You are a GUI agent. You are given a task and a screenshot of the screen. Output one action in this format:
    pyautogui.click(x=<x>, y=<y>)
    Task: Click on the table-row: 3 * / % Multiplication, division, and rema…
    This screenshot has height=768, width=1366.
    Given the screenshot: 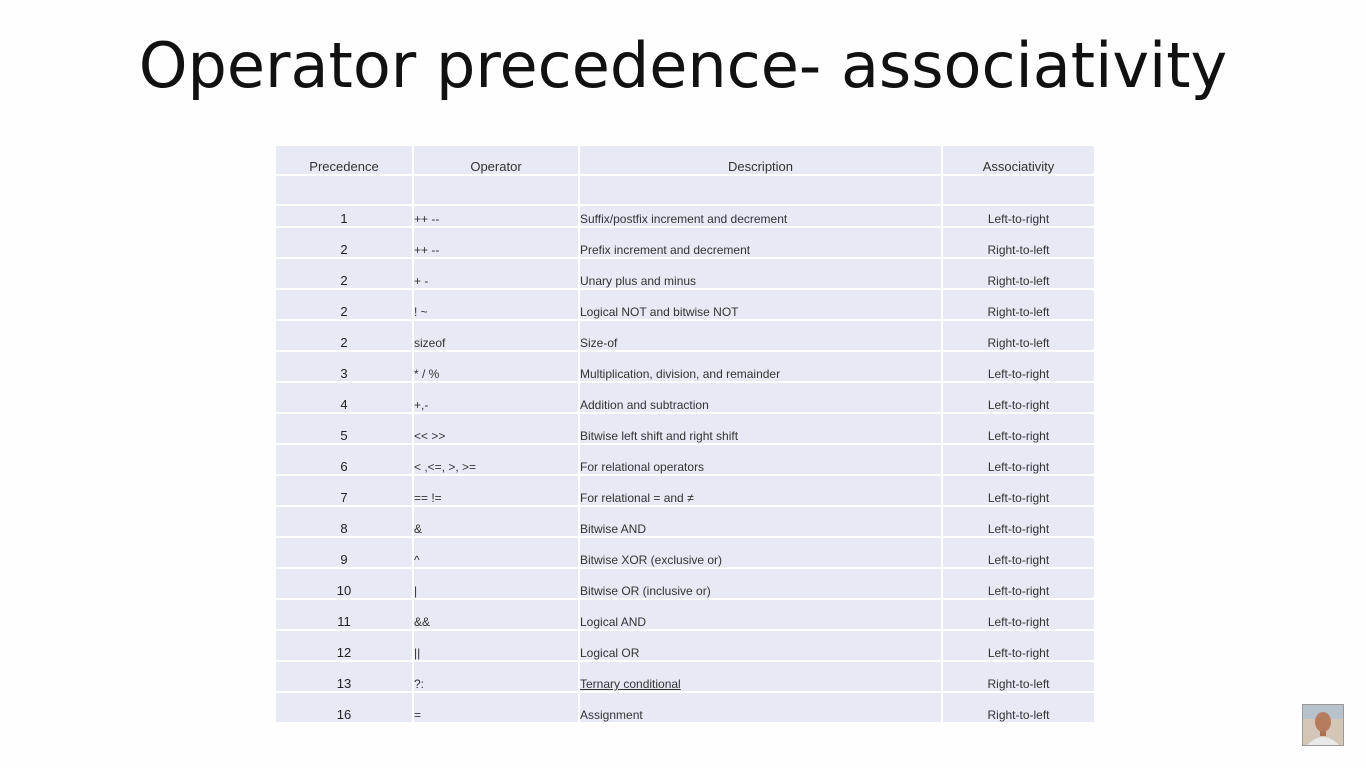 What is the action you would take?
    pyautogui.click(x=685, y=367)
    